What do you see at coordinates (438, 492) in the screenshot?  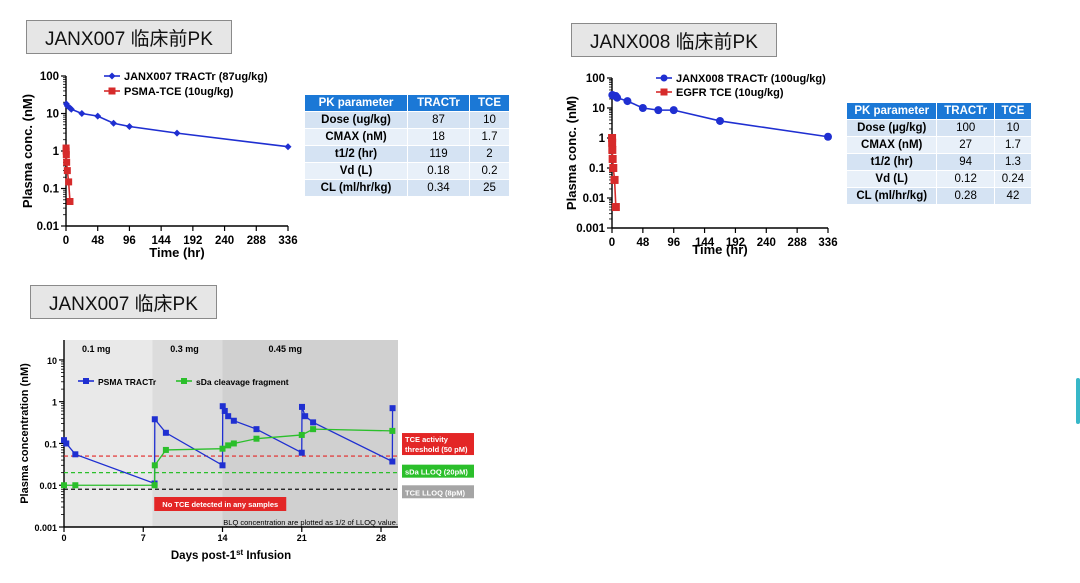 I see `tce-lloq-box` at bounding box center [438, 492].